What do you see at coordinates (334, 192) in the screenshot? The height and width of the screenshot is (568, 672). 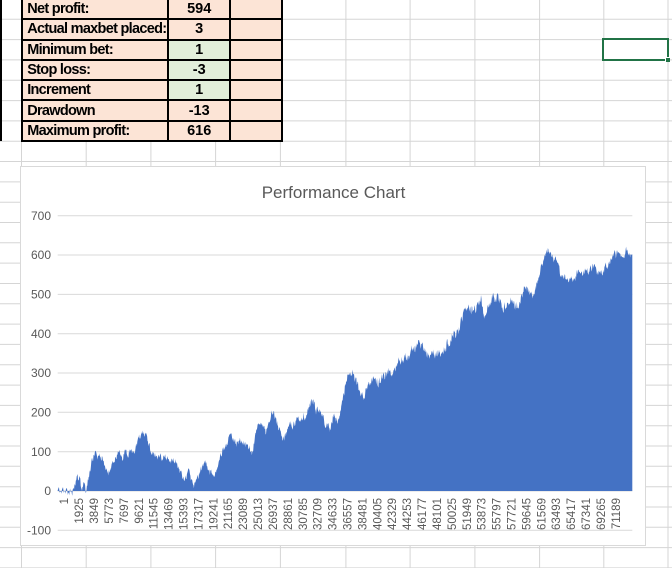 I see `svg-text: Performance Chart` at bounding box center [334, 192].